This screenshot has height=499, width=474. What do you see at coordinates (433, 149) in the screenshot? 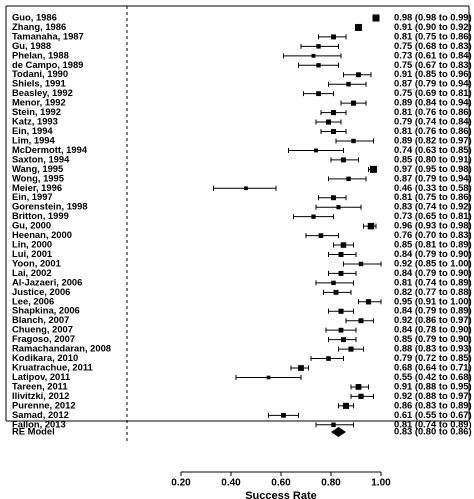
I see `study-value: 0.74 (0.63 to 0.85)` at bounding box center [433, 149].